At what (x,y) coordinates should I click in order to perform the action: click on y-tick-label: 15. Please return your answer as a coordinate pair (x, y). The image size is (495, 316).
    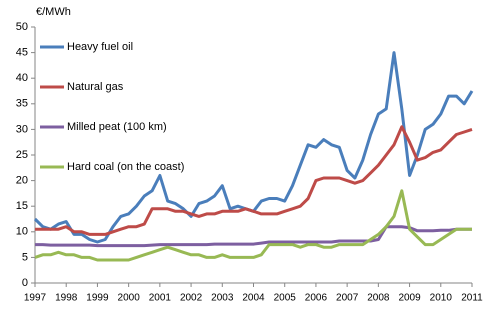
    Looking at the image, I should click on (22, 206).